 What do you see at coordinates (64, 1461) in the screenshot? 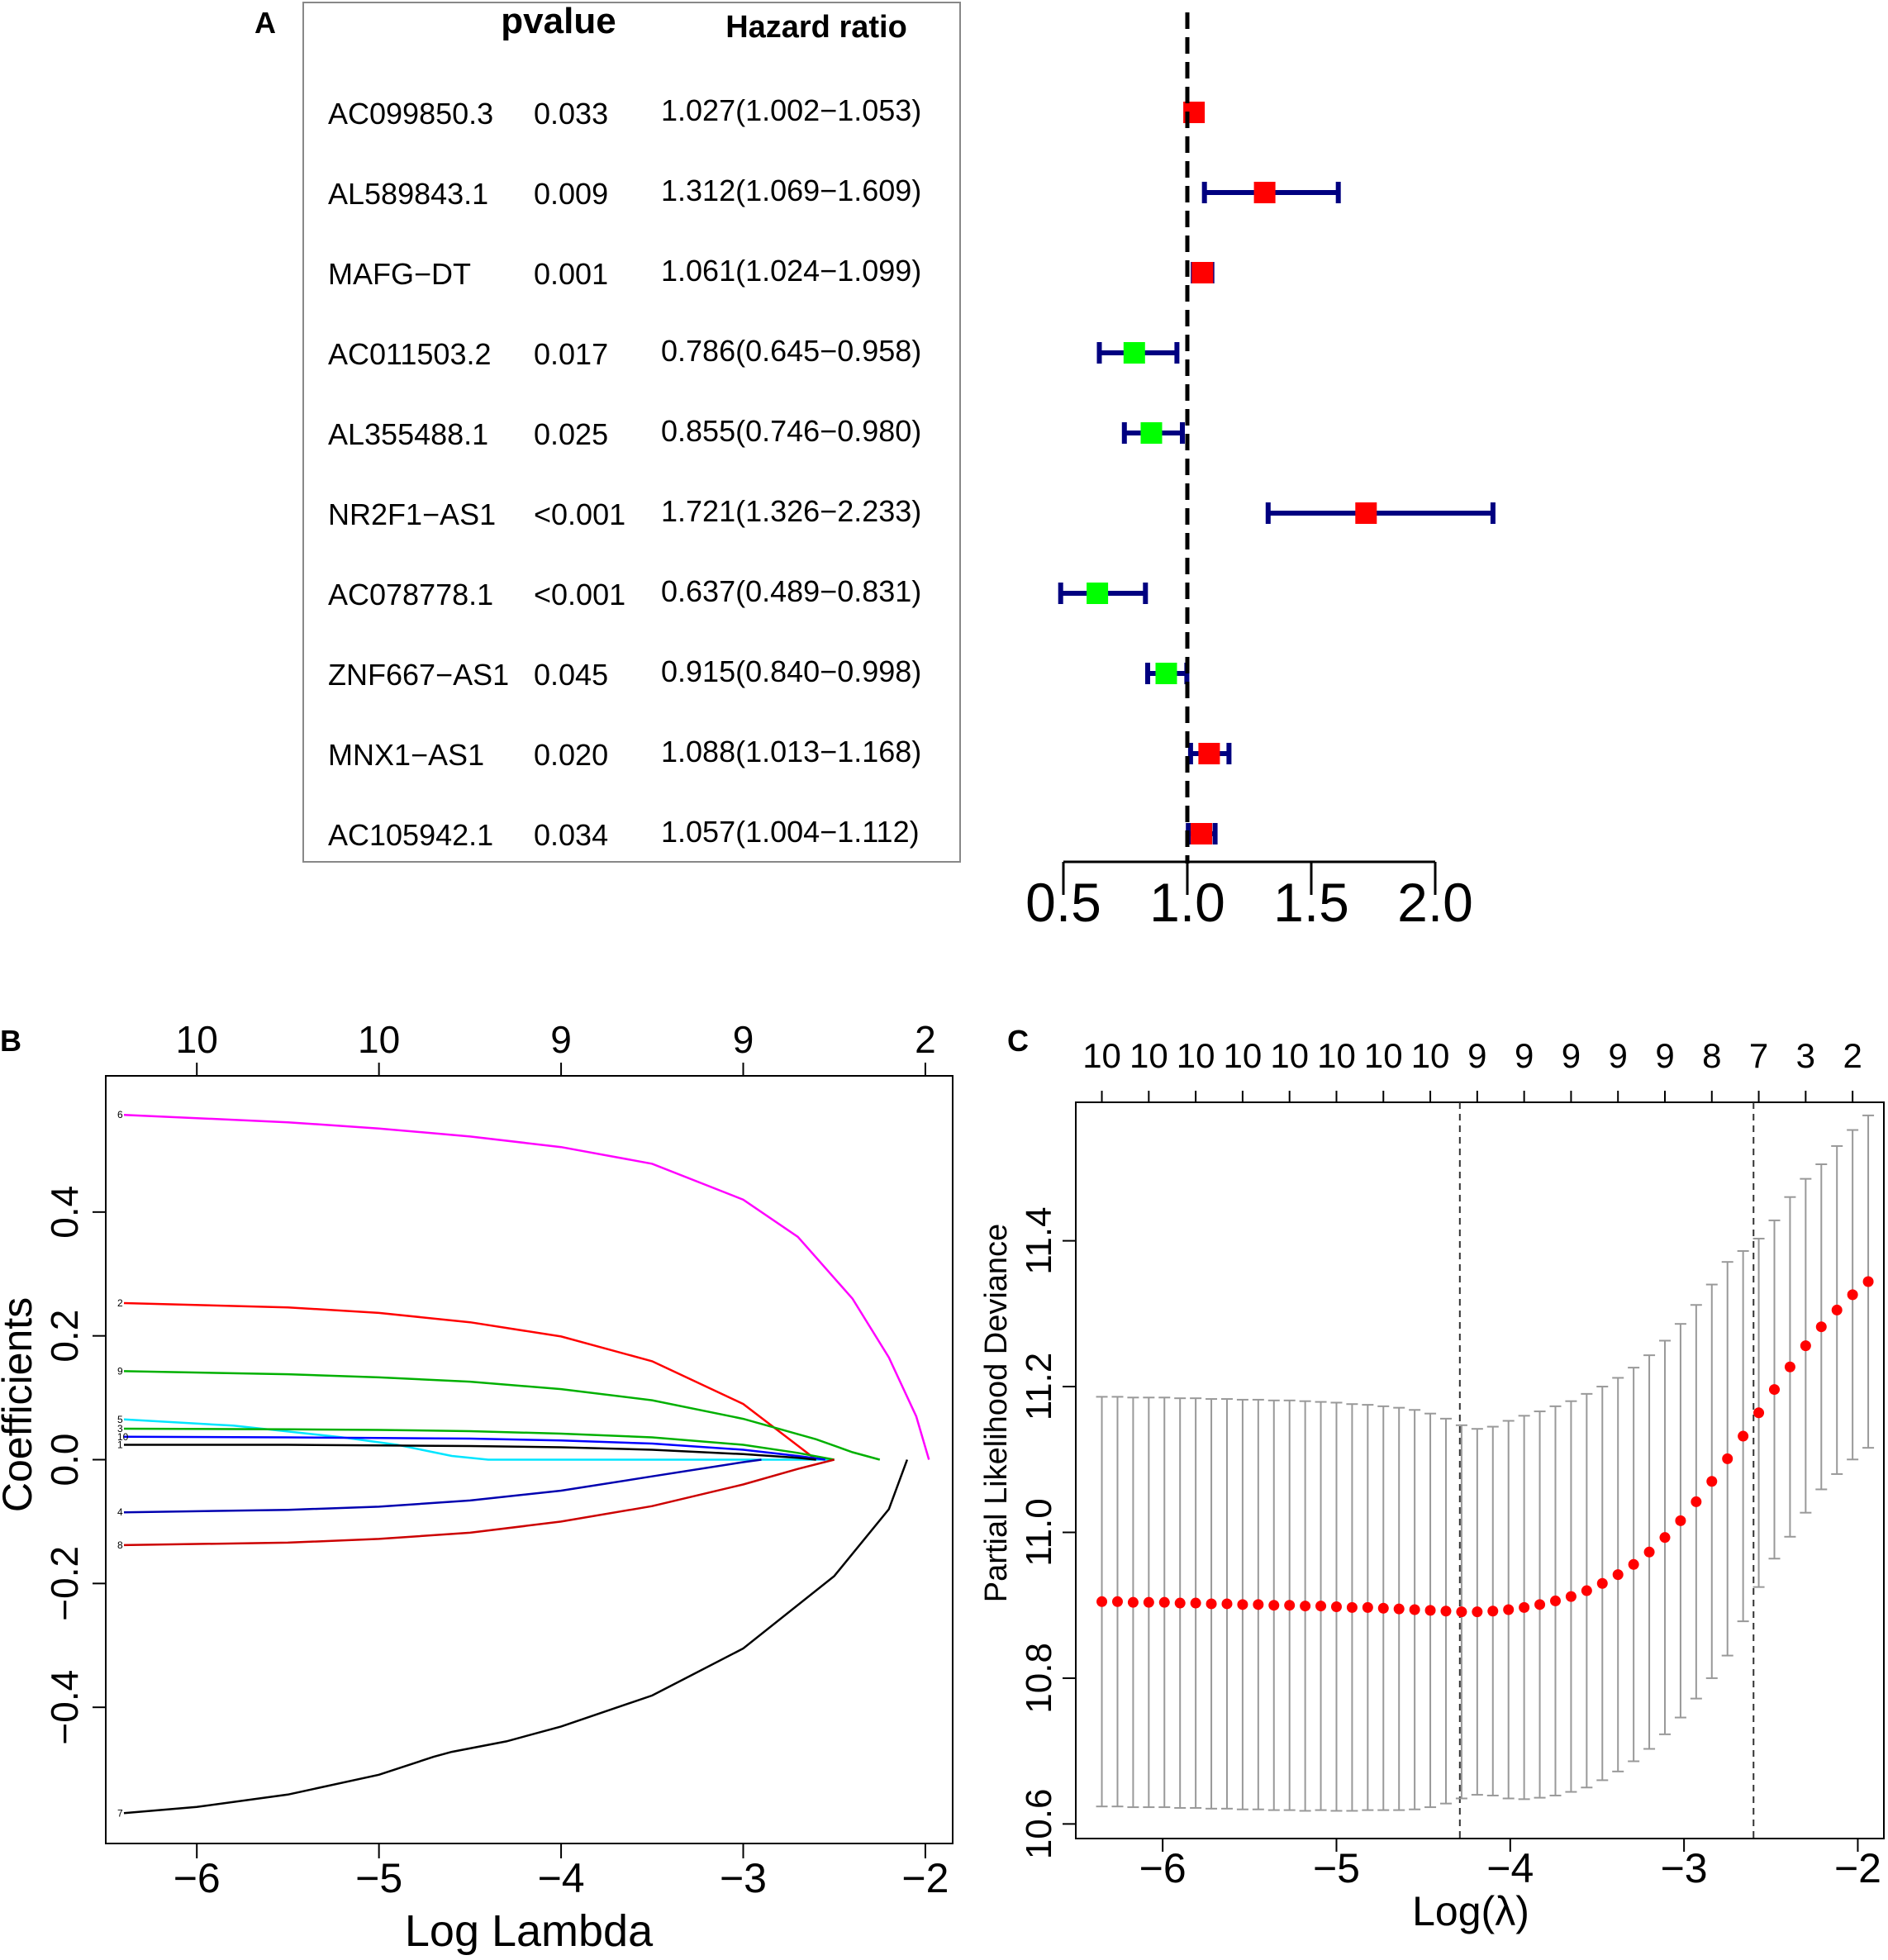
I see `b-ytick-label: 0.0` at bounding box center [64, 1461].